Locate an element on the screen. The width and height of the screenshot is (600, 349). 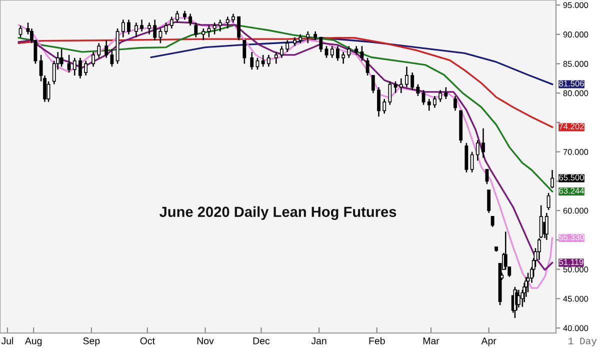
x-tick-label: Feb is located at coordinates (377, 340).